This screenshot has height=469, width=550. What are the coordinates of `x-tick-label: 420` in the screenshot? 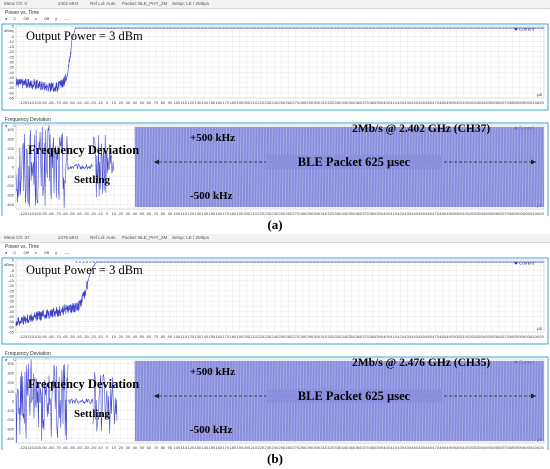 It's located at (400, 102).